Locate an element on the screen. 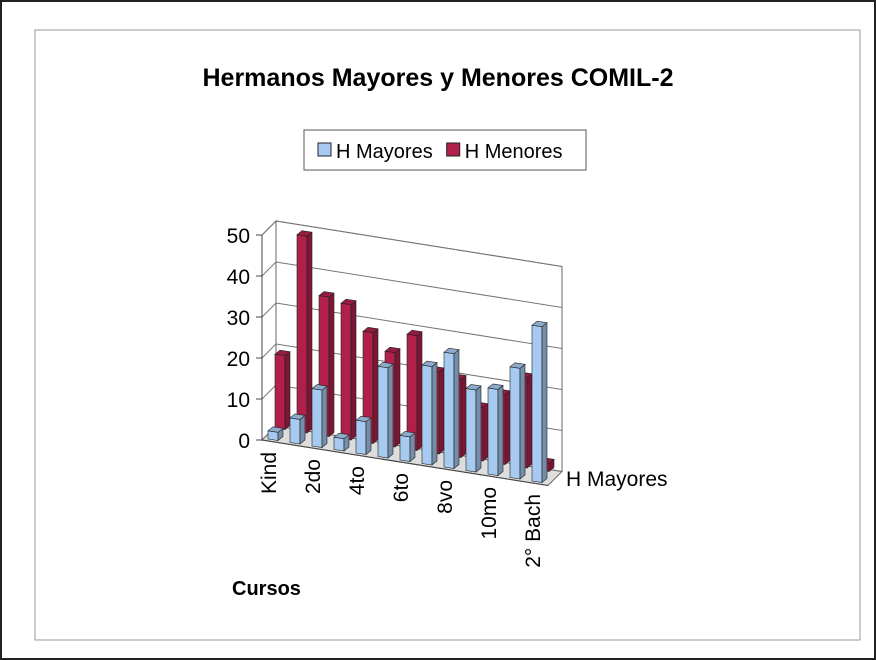 The height and width of the screenshot is (660, 876). x-tick-label: 4to is located at coordinates (357, 480).